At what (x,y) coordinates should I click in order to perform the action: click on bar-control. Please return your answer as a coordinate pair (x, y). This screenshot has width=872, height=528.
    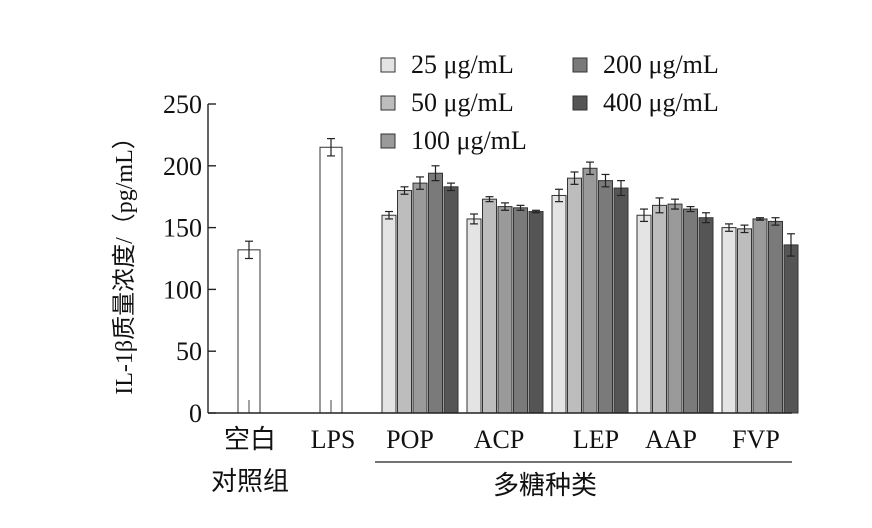
    Looking at the image, I should click on (249, 331).